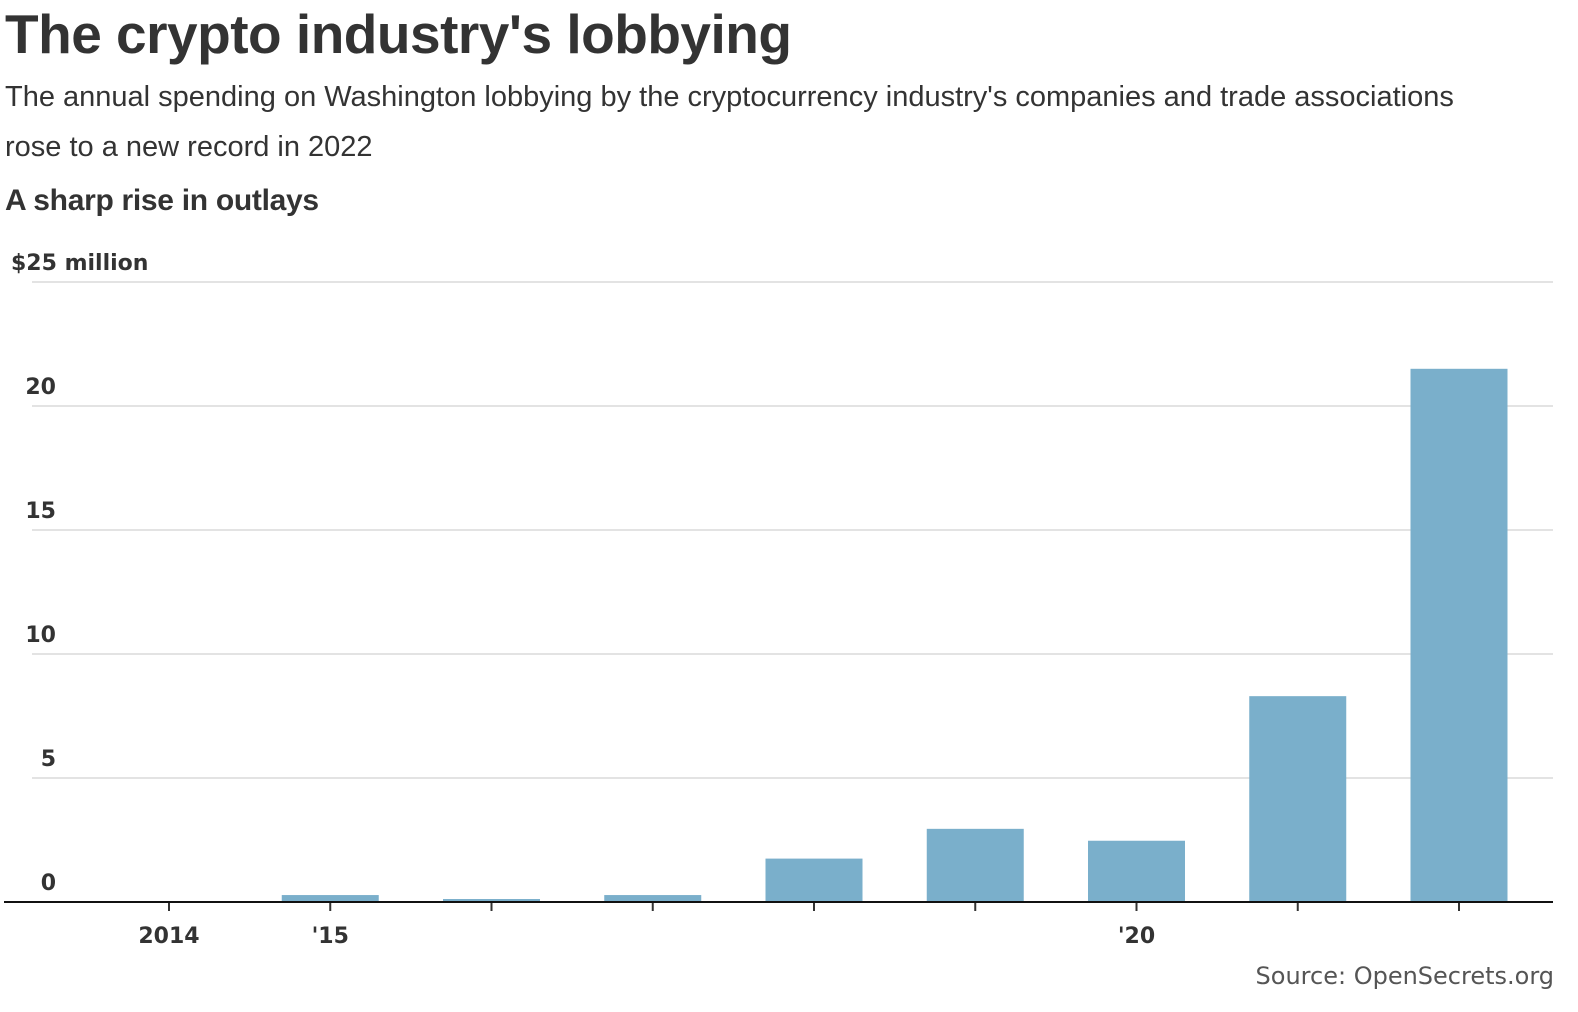  I want to click on bar-2018, so click(814, 880).